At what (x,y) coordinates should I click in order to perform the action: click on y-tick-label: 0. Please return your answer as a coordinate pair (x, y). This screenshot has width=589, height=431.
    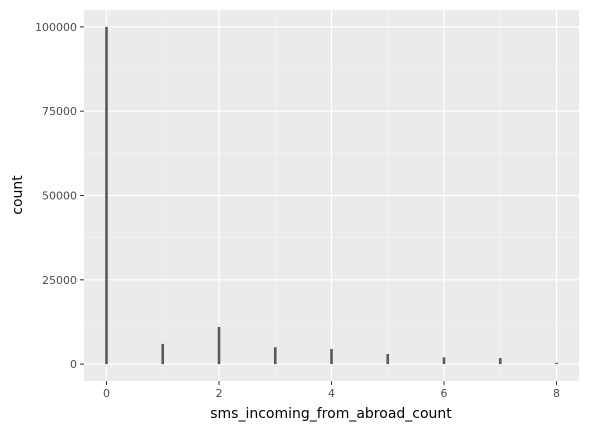
    Looking at the image, I should click on (73, 364).